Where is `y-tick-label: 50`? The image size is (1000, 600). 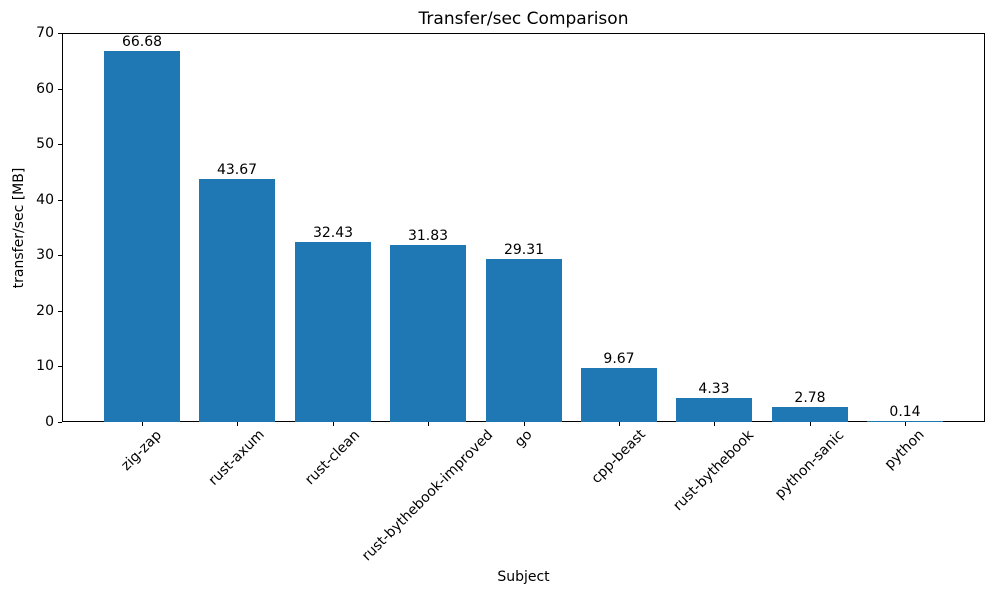 y-tick-label: 50 is located at coordinates (45, 144).